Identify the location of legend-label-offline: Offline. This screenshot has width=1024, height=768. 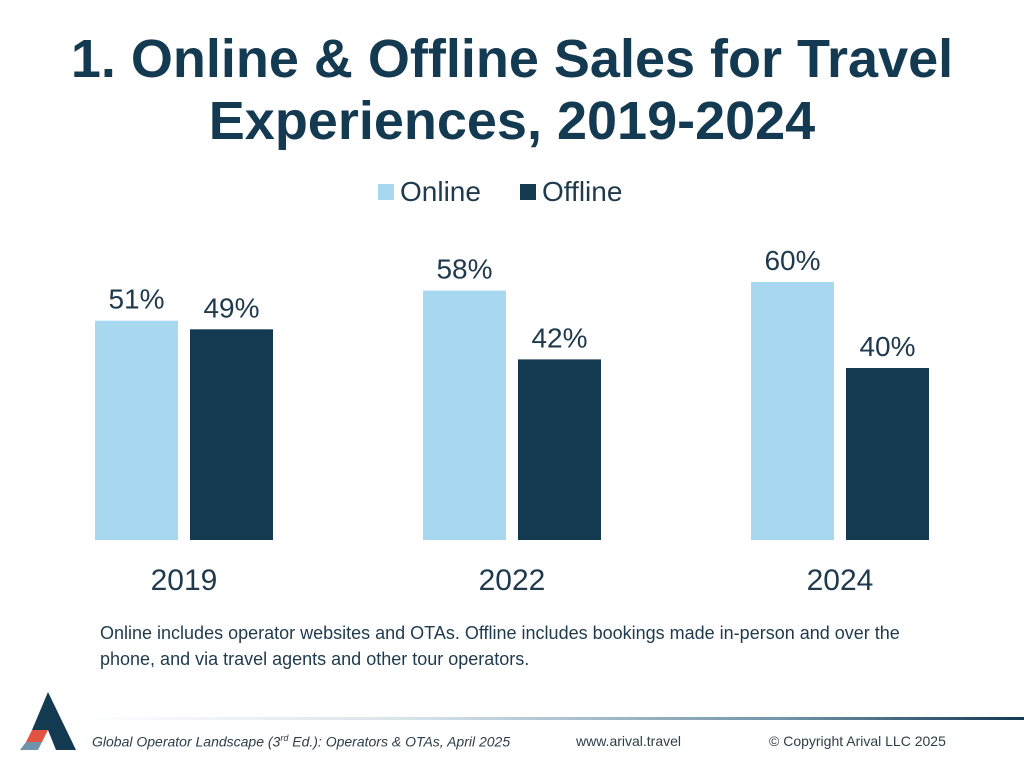
(582, 191).